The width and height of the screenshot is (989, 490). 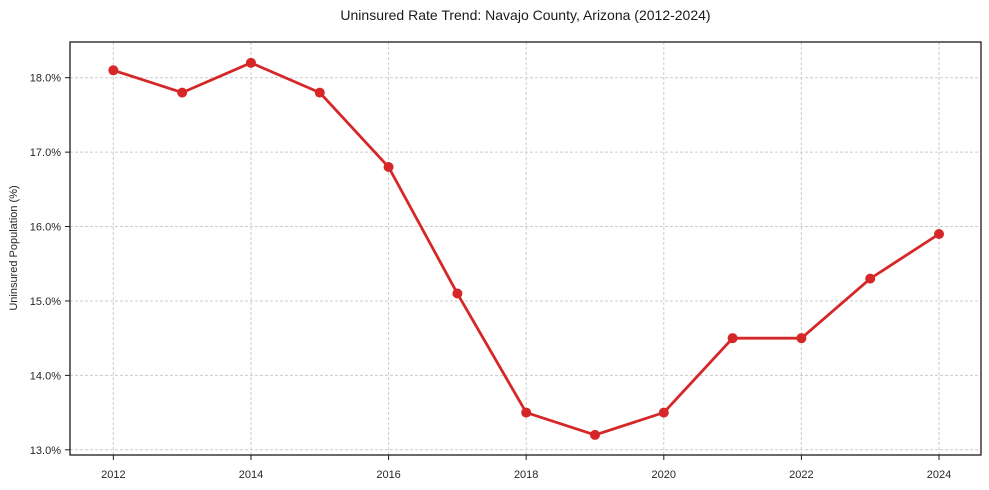 I want to click on y-tick-label: 16.0%, so click(x=45, y=228).